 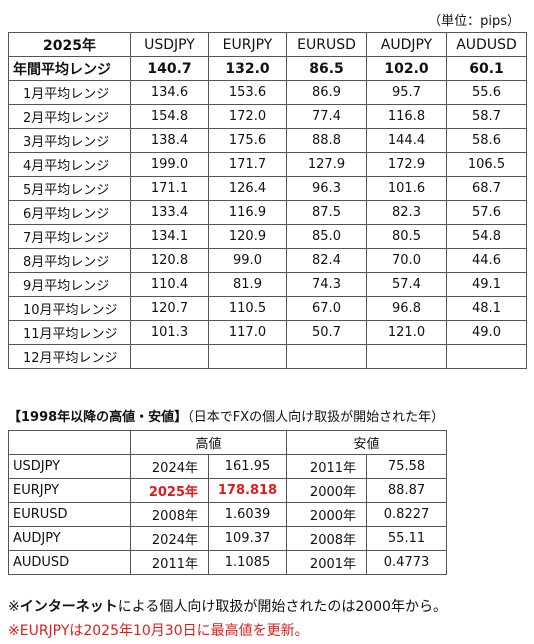 I want to click on high-low-row: EURJPY 2025年 178.818 2000年 88.87, so click(x=228, y=490).